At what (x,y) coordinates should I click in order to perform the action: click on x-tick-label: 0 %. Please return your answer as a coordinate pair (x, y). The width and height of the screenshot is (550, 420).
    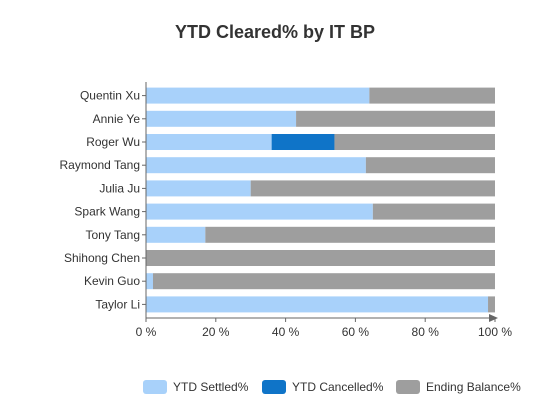
    Looking at the image, I should click on (146, 332).